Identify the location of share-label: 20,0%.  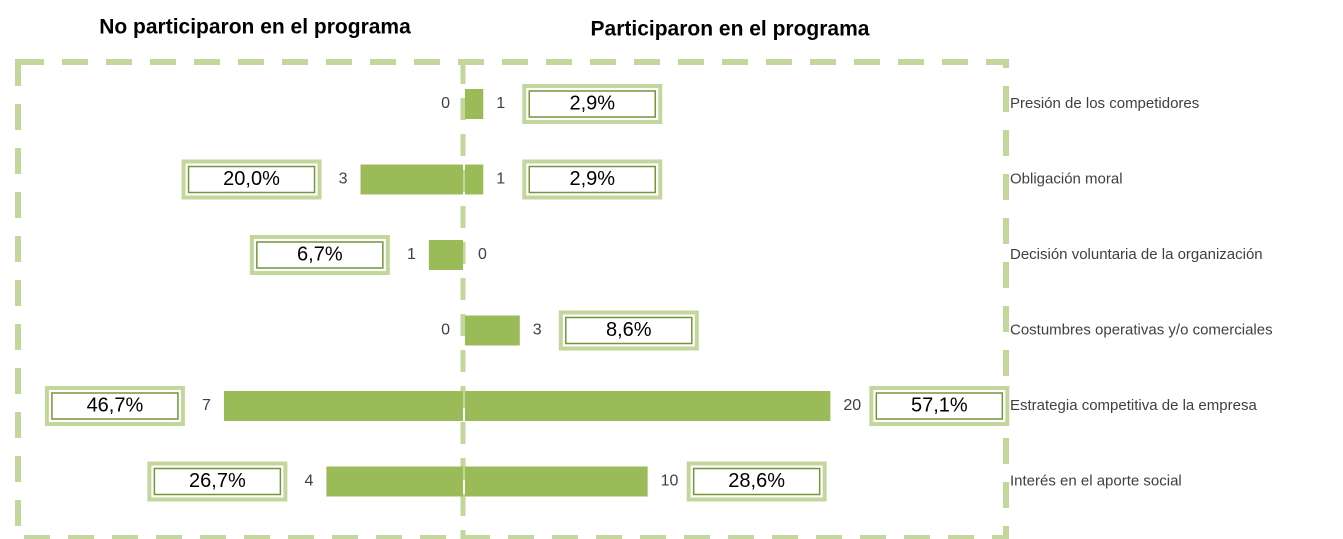
(251, 179).